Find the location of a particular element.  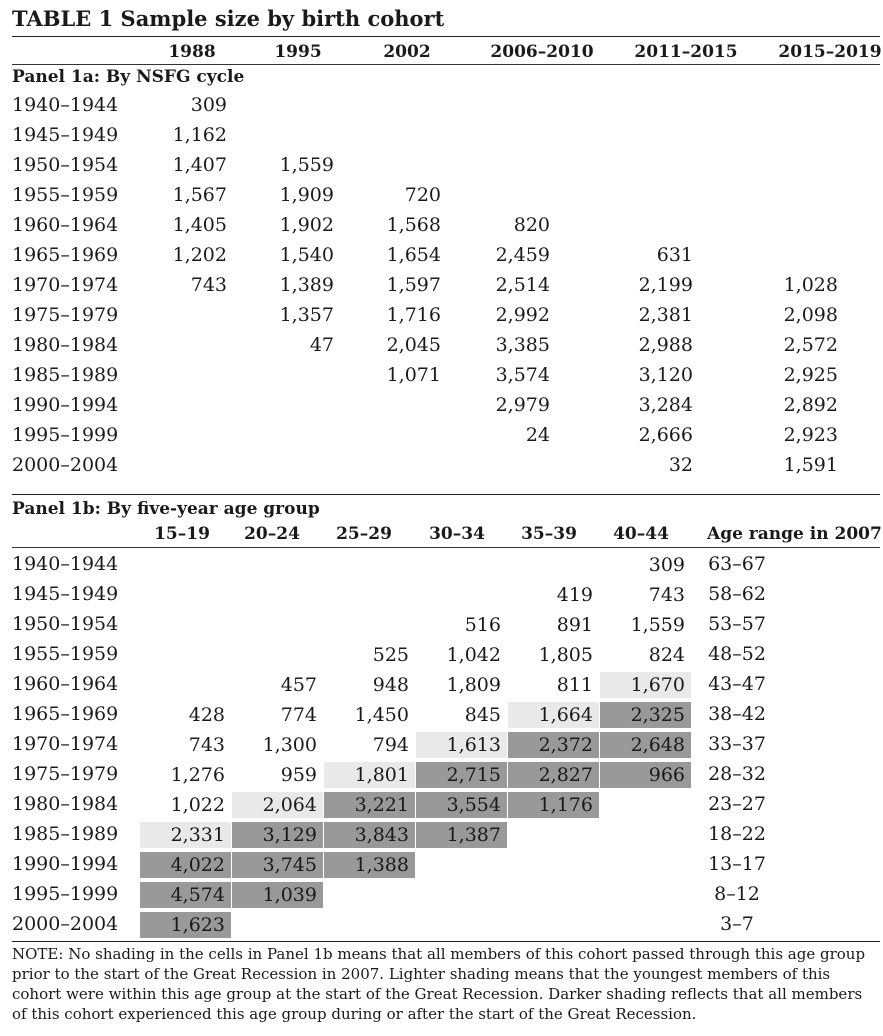

panel-1b-cell-value: 1,022 is located at coordinates (197, 805).